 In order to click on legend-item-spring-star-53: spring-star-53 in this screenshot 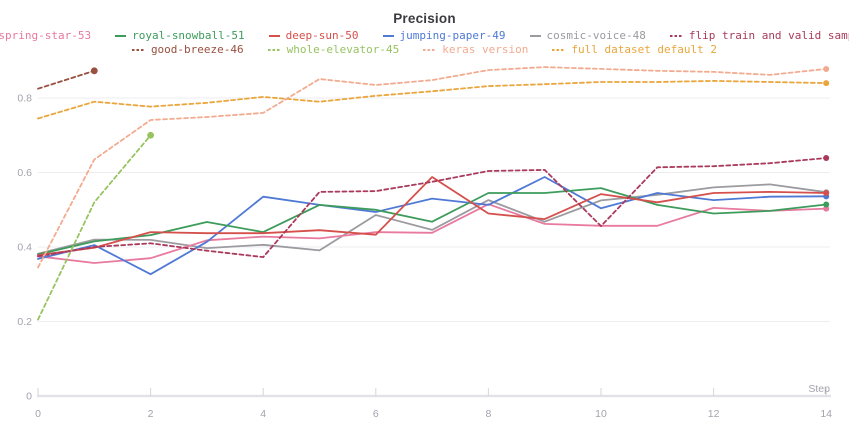, I will do `click(45, 36)`.